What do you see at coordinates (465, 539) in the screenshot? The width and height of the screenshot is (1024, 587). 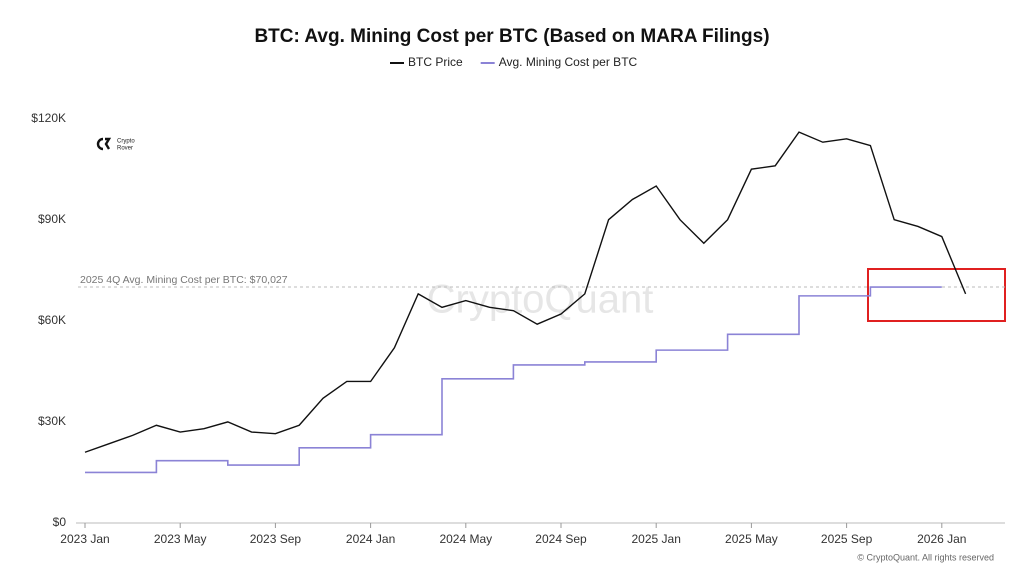 I see `x-tick-label: 2024 May` at bounding box center [465, 539].